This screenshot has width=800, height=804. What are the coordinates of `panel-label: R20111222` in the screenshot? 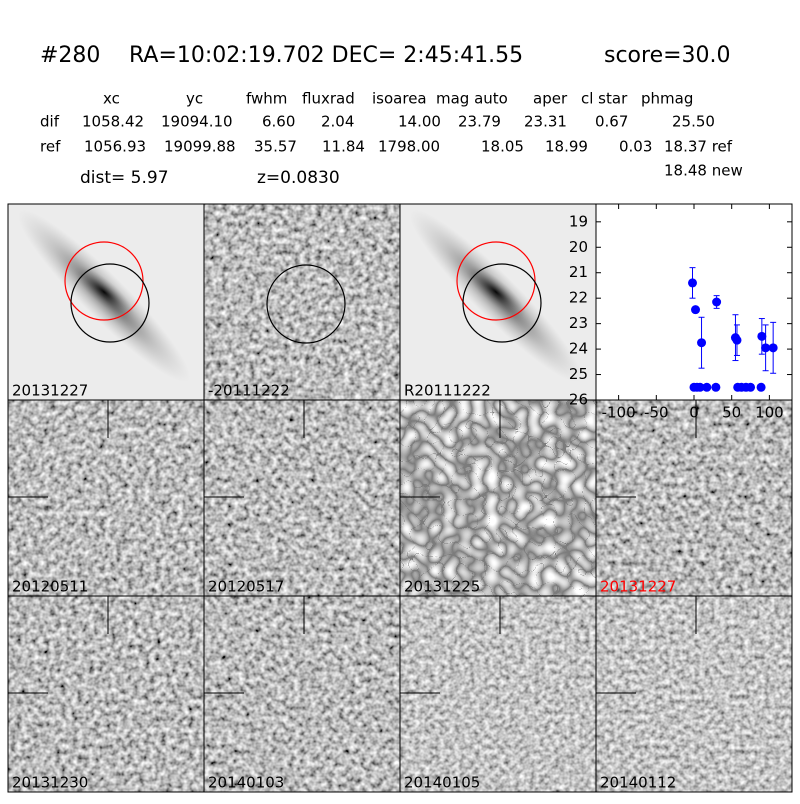 It's located at (447, 391).